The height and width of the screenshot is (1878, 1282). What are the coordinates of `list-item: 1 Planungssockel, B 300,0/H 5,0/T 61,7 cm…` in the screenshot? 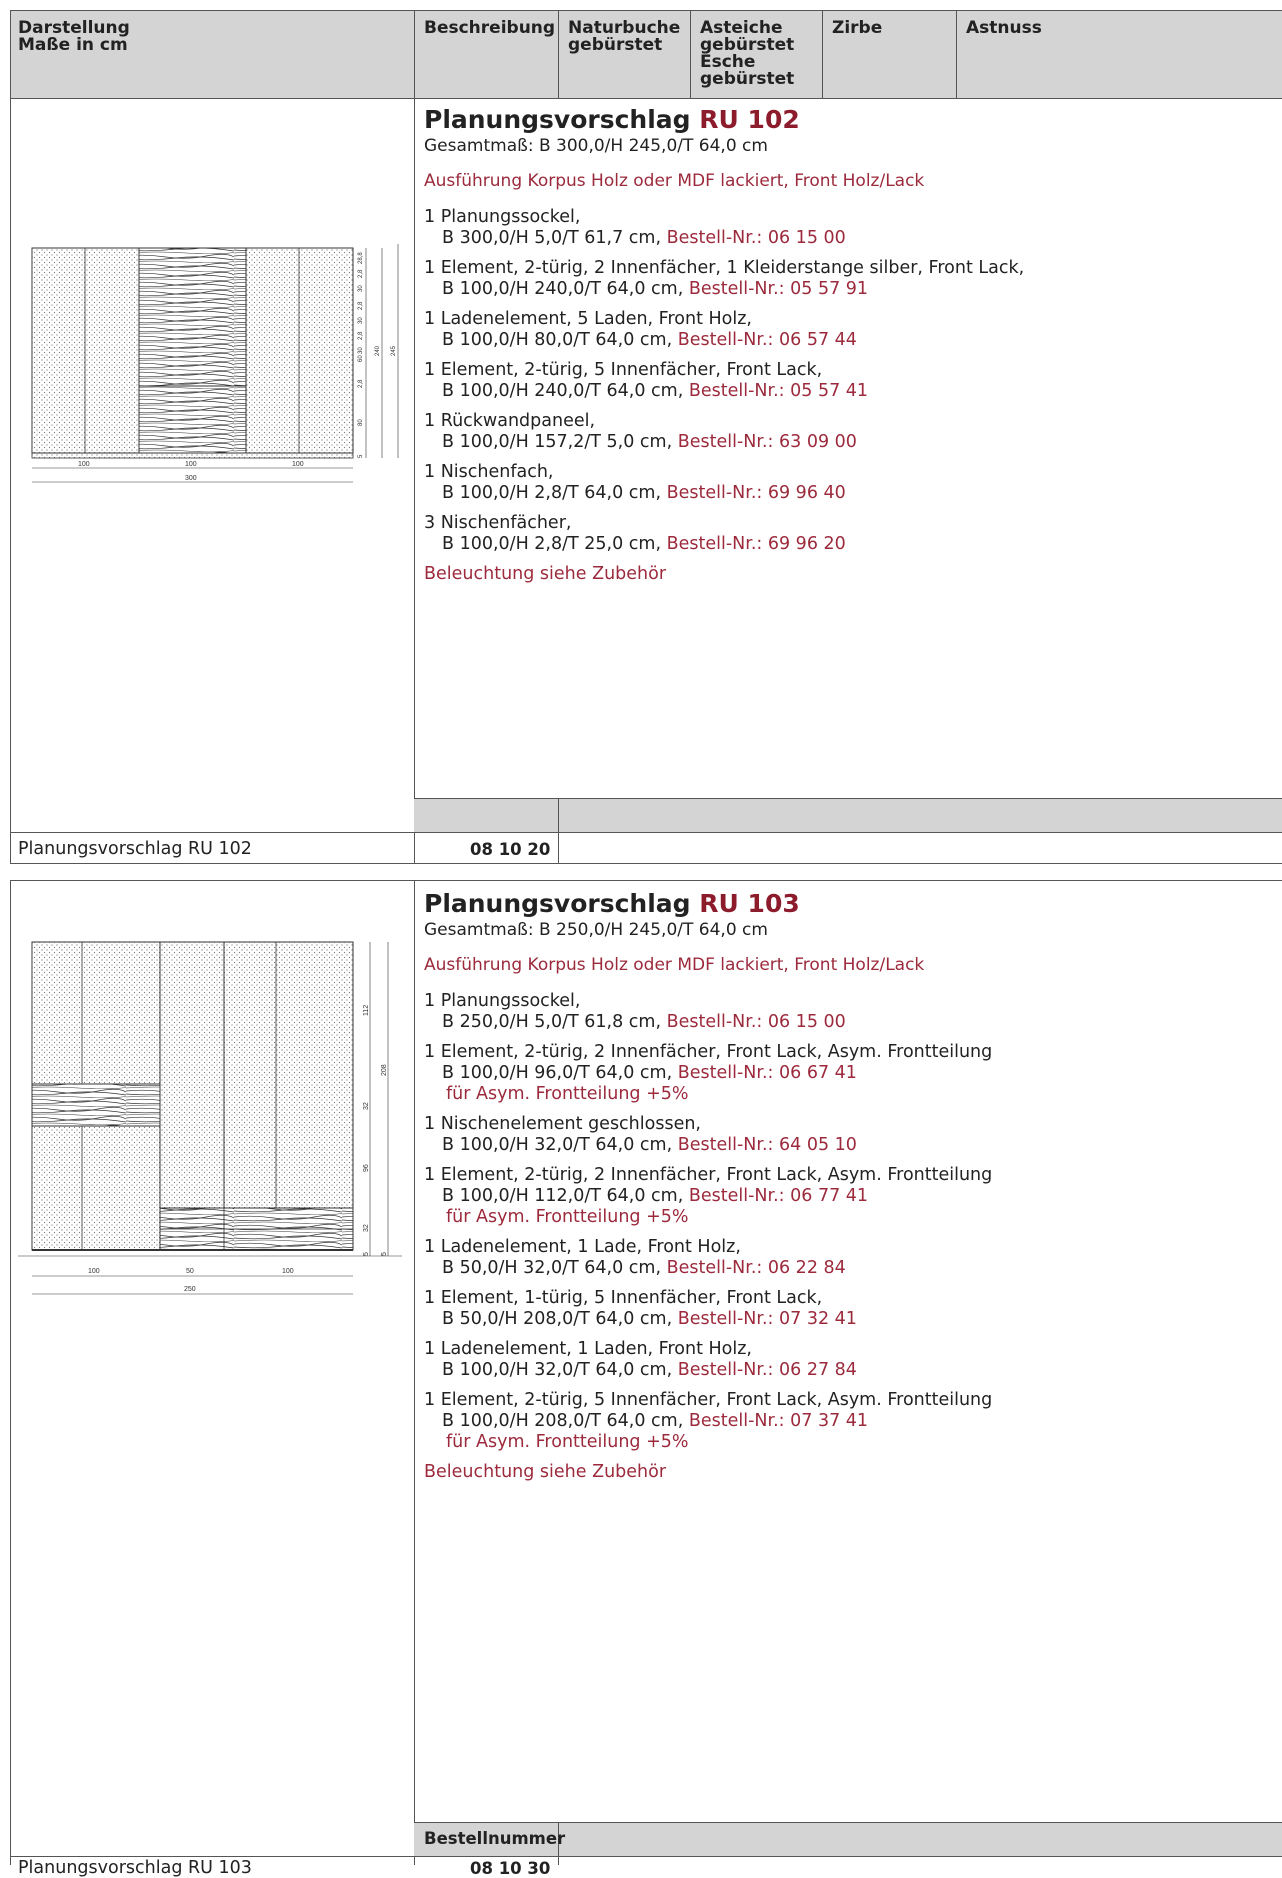 It's located at (724, 228).